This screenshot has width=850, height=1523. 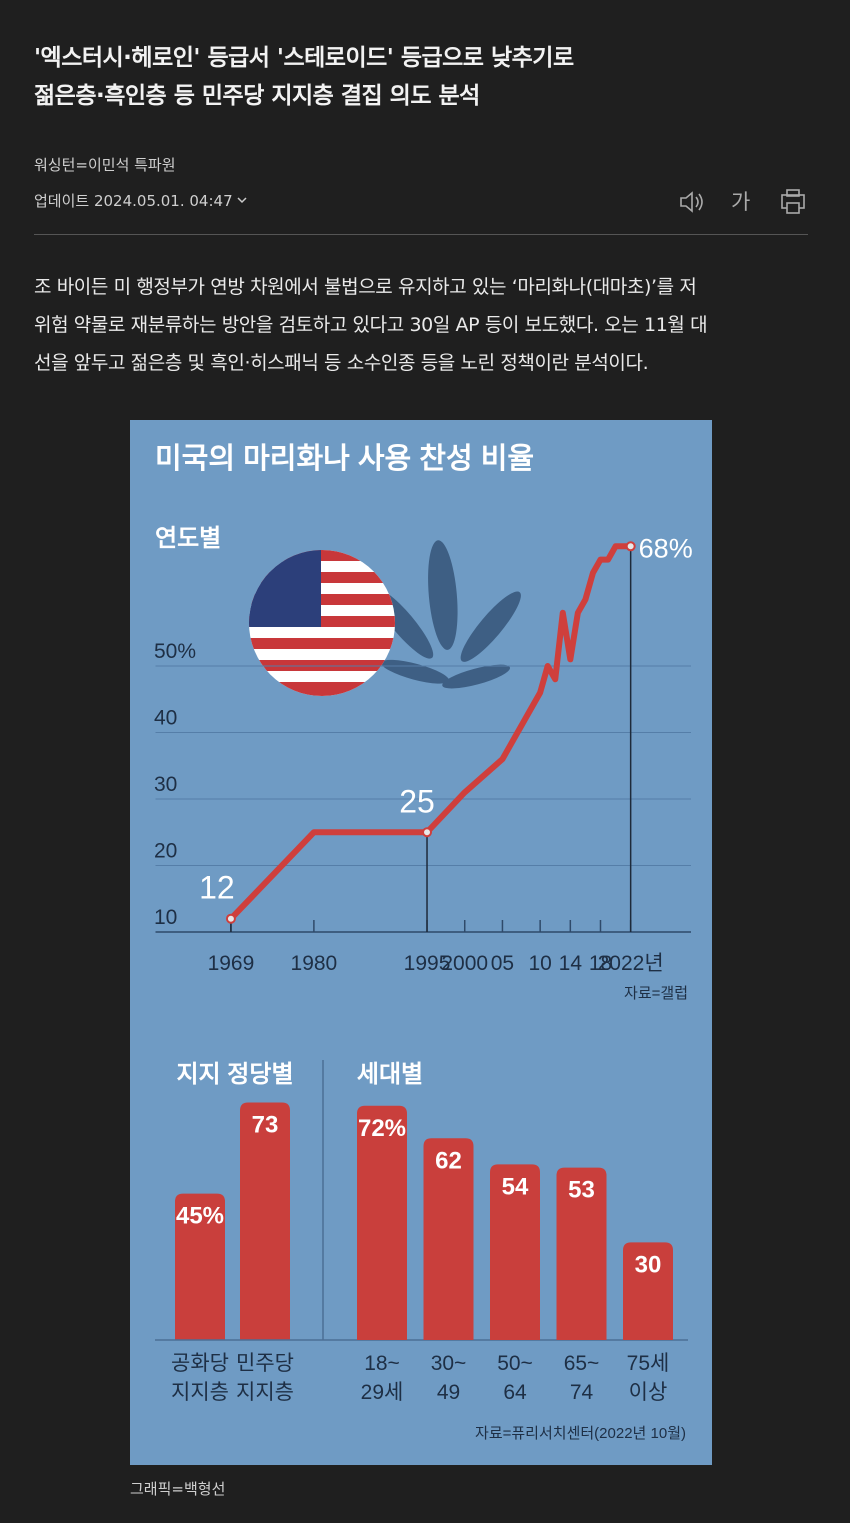 I want to click on y-tick-label: 10, so click(x=165, y=917).